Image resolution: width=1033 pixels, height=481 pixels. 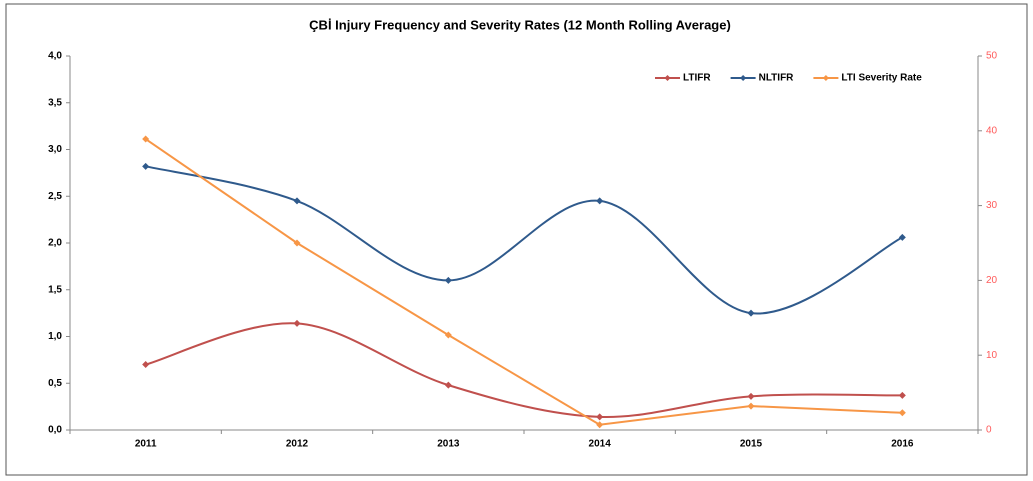 What do you see at coordinates (600, 444) in the screenshot?
I see `x-tick-label: 2014` at bounding box center [600, 444].